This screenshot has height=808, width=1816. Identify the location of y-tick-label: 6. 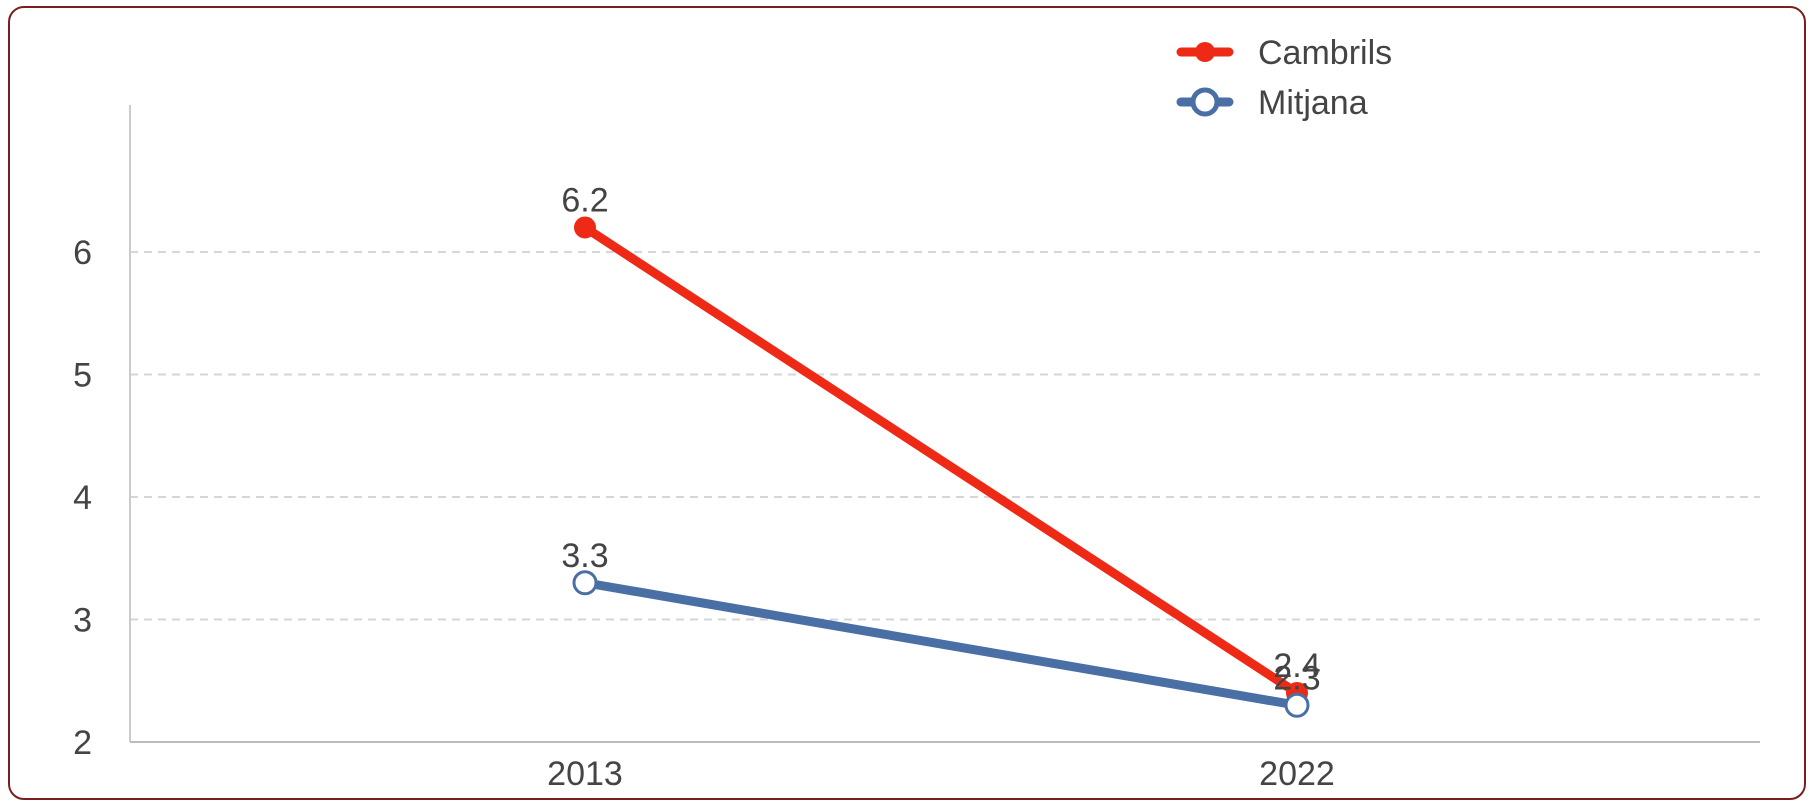
(82, 253).